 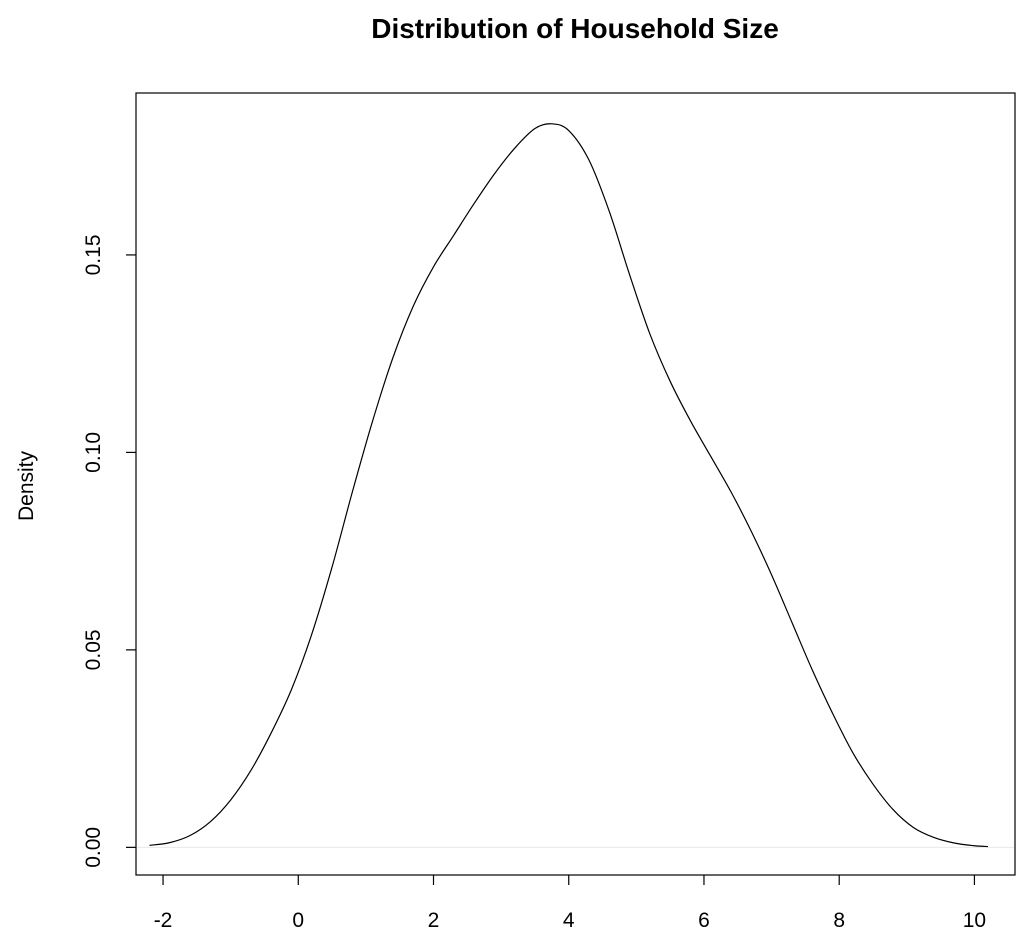 I want to click on x-tick-label: 4, so click(x=569, y=920).